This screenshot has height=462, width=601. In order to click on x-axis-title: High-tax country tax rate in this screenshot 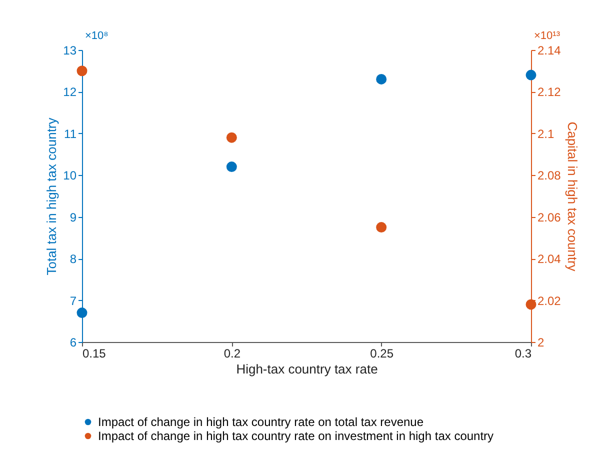, I will do `click(307, 369)`.